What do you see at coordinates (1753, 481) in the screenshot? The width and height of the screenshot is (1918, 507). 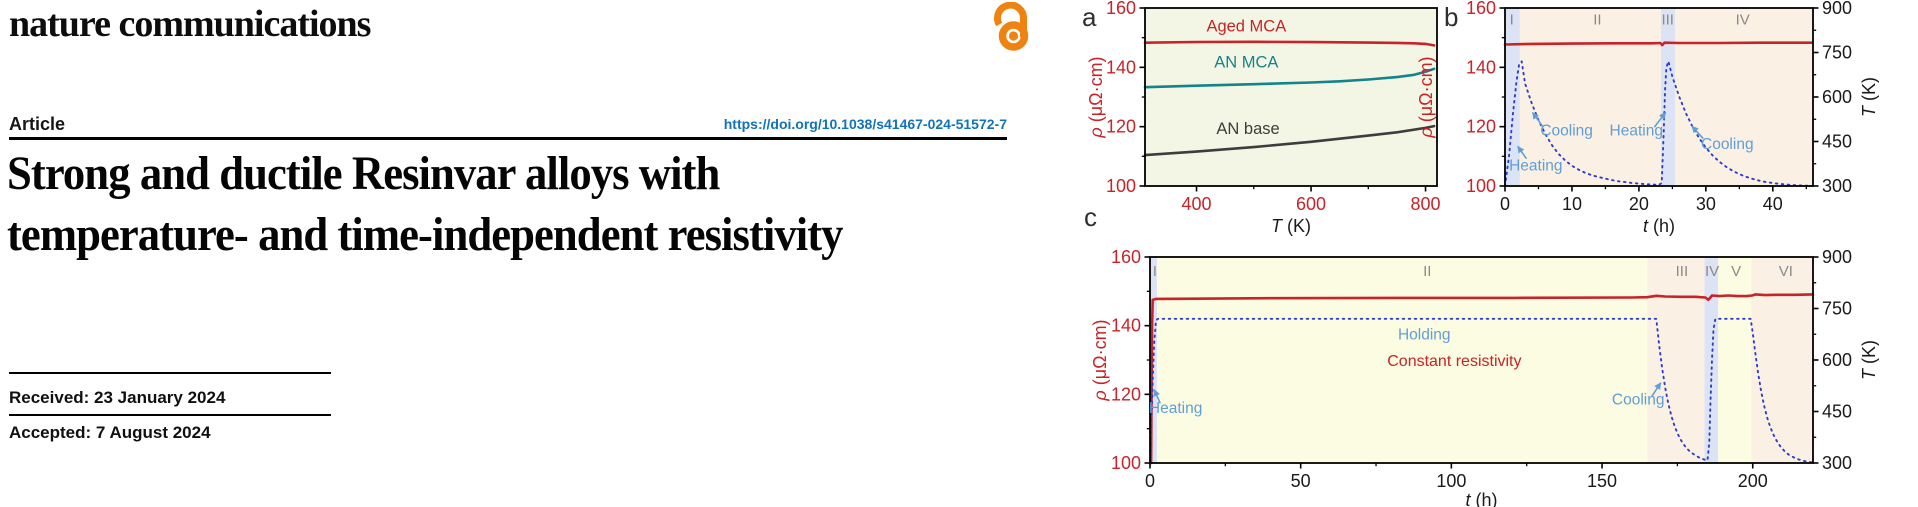 I see `x-tick-label: 200` at bounding box center [1753, 481].